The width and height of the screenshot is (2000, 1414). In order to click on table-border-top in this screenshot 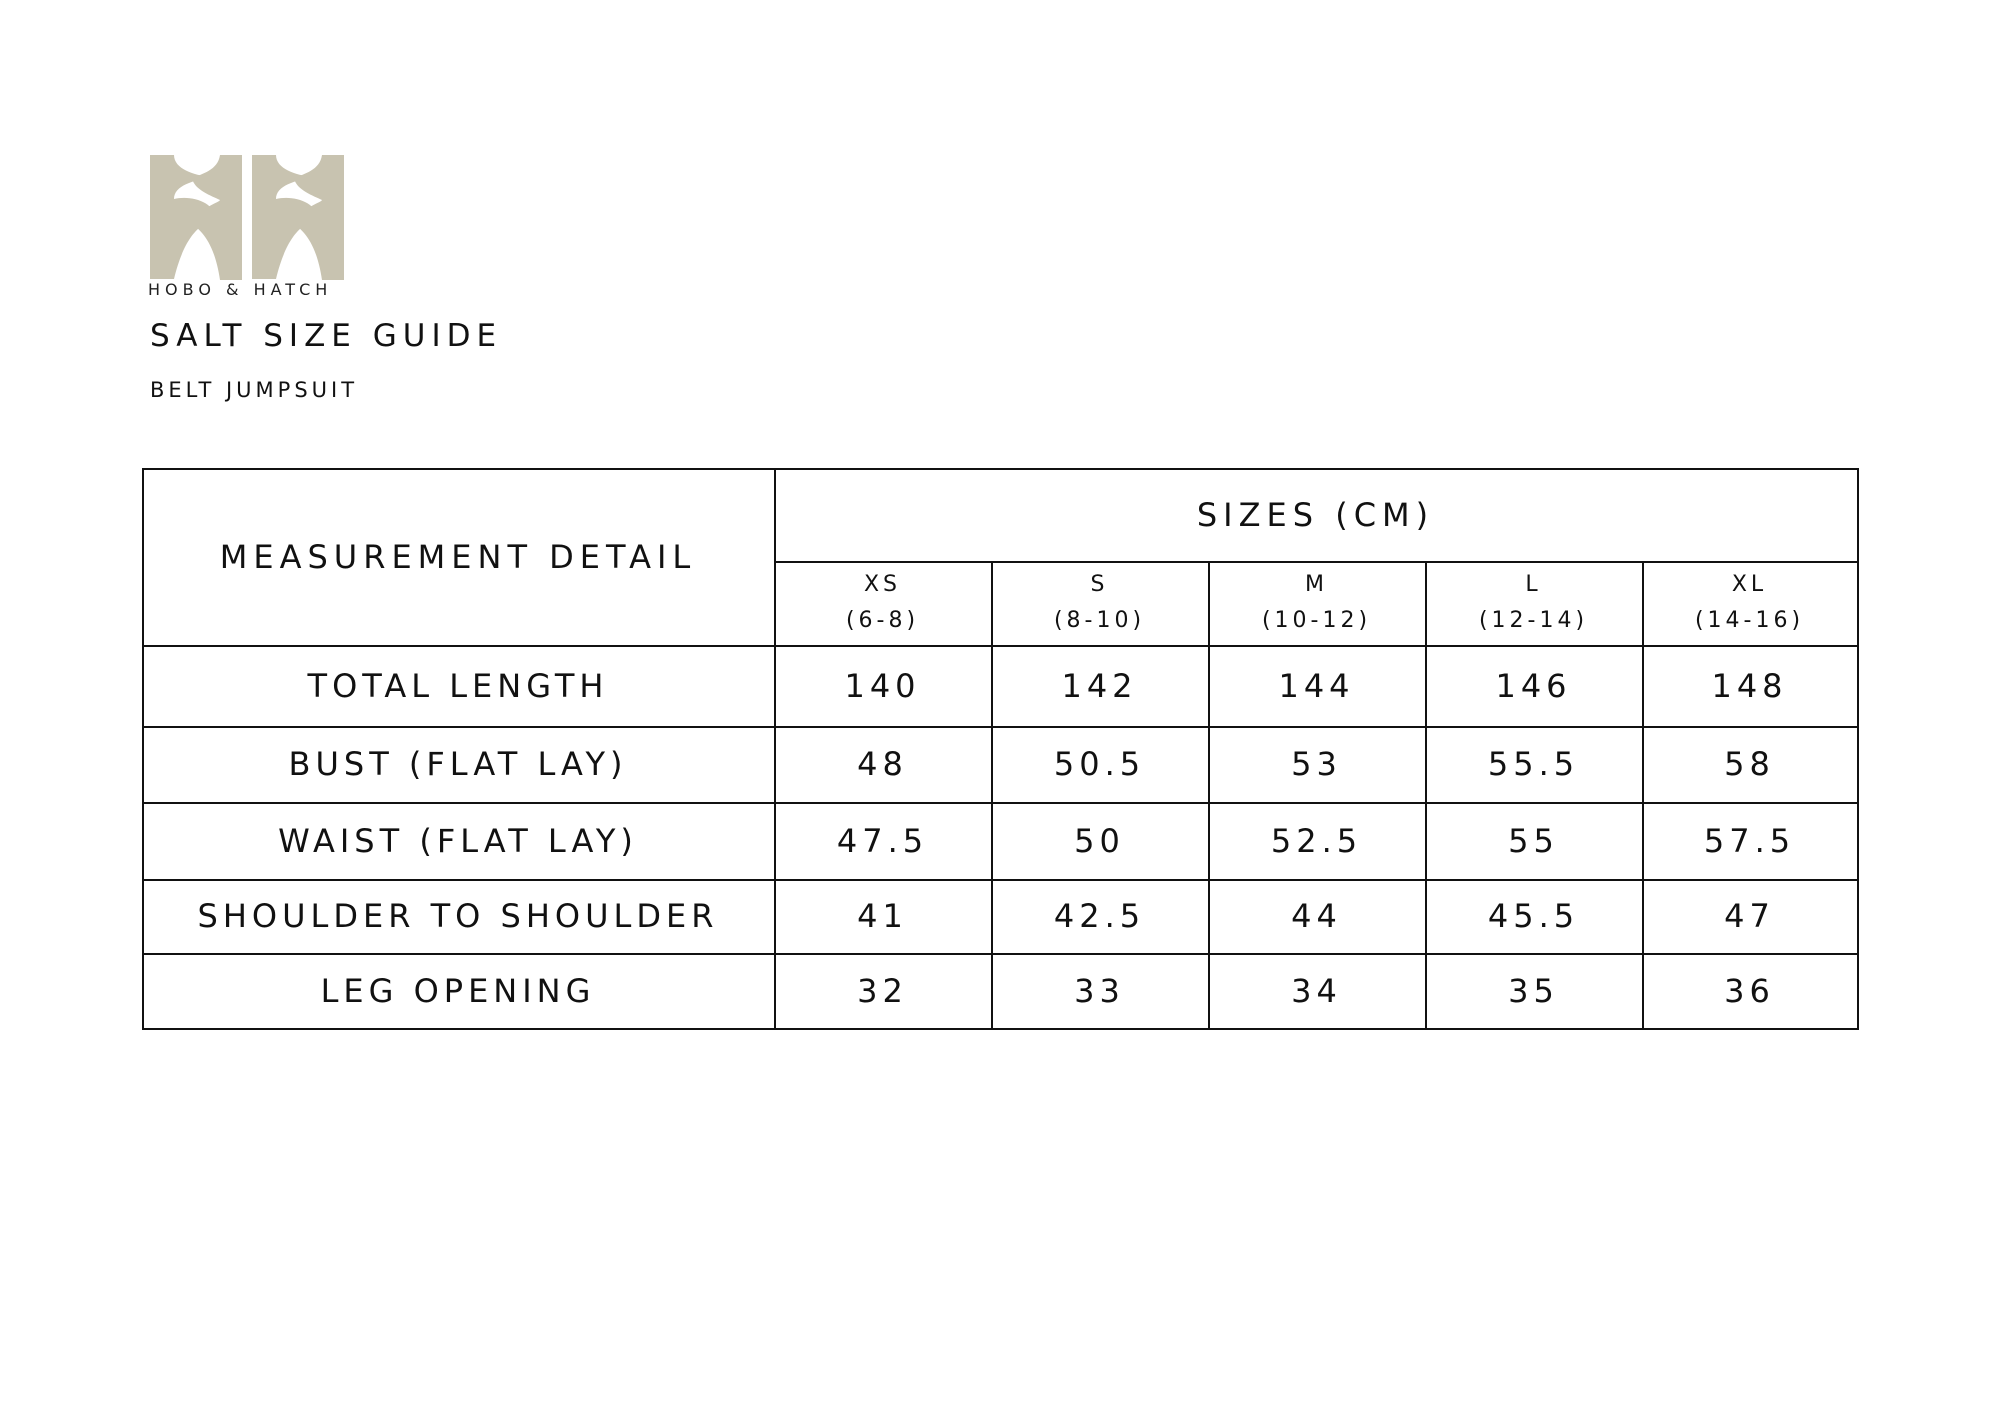, I will do `click(999, 469)`.